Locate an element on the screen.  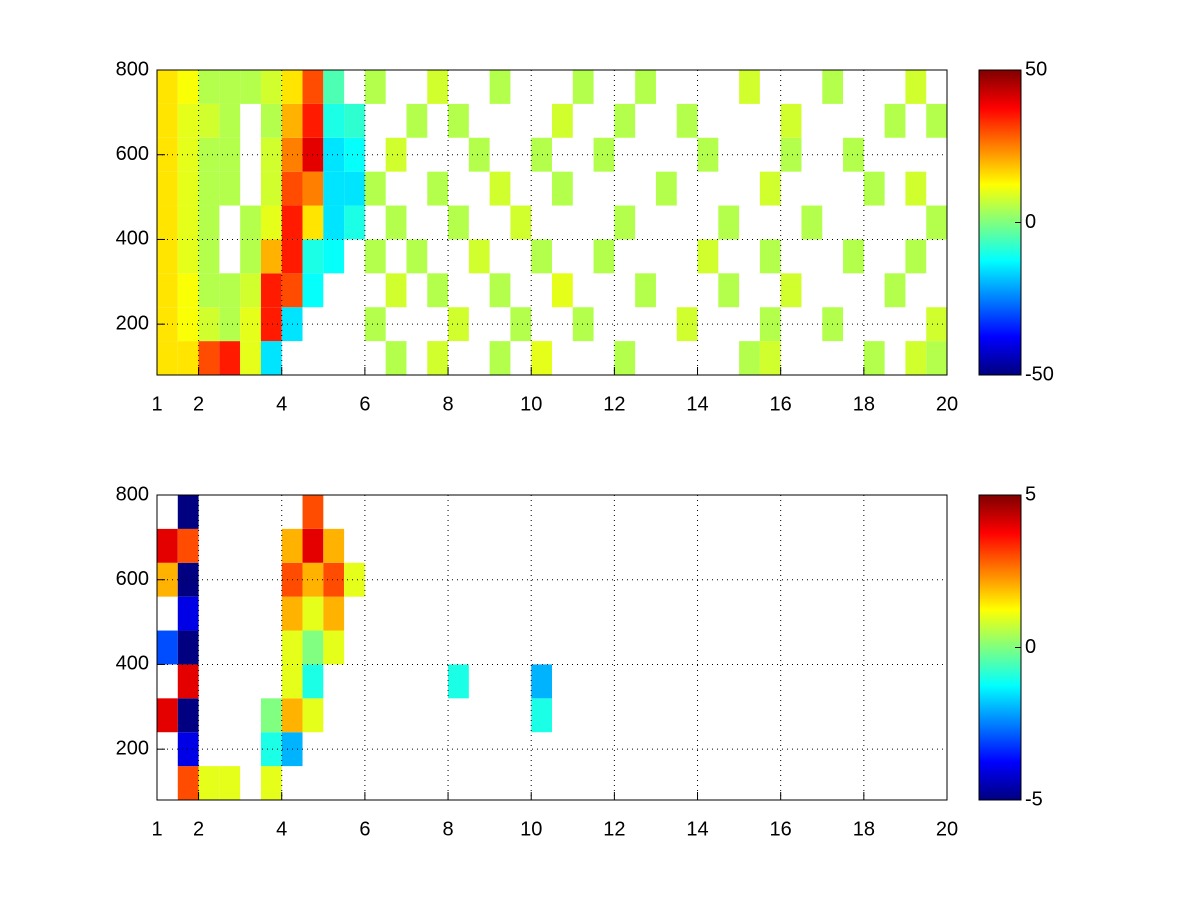
y-tick-label: 800 is located at coordinates (132, 494).